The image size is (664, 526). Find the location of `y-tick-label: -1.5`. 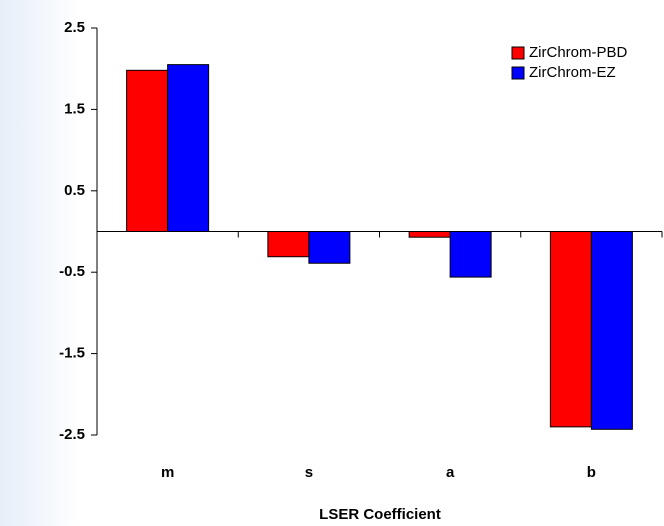

y-tick-label: -1.5 is located at coordinates (72, 353).